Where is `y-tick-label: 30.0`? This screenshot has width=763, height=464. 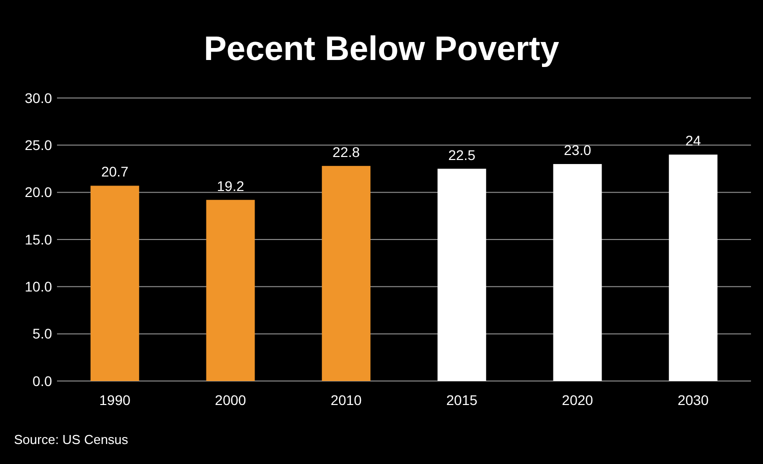
y-tick-label: 30.0 is located at coordinates (38, 98).